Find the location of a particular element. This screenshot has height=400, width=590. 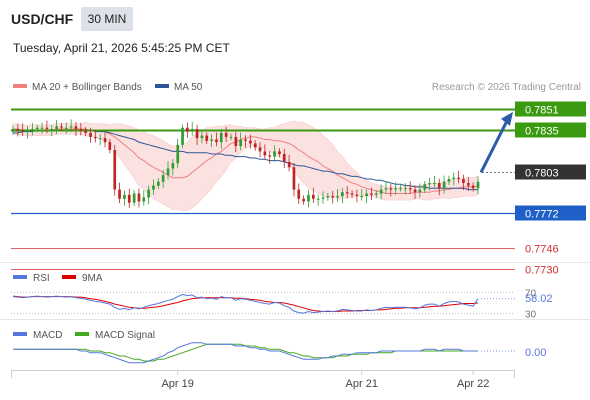

symbol-label: USD/CHF is located at coordinates (42, 19).